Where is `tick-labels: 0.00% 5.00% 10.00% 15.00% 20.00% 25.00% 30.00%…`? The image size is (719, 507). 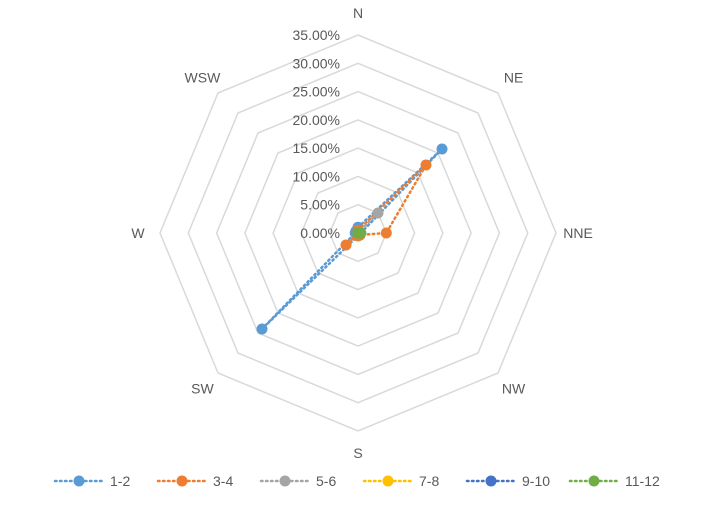 tick-labels: 0.00% 5.00% 10.00% 15.00% 20.00% 25.00% 30.00%… is located at coordinates (316, 134).